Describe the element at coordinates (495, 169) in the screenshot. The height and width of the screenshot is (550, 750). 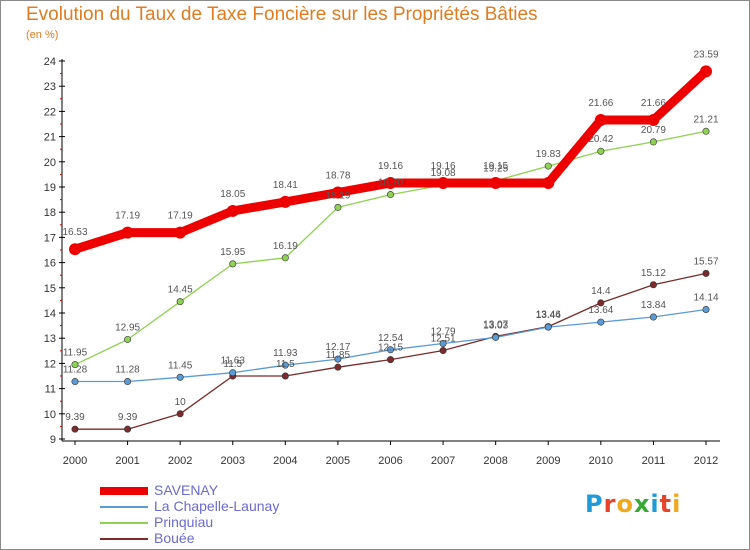
I see `data-label: 19.25` at that location.